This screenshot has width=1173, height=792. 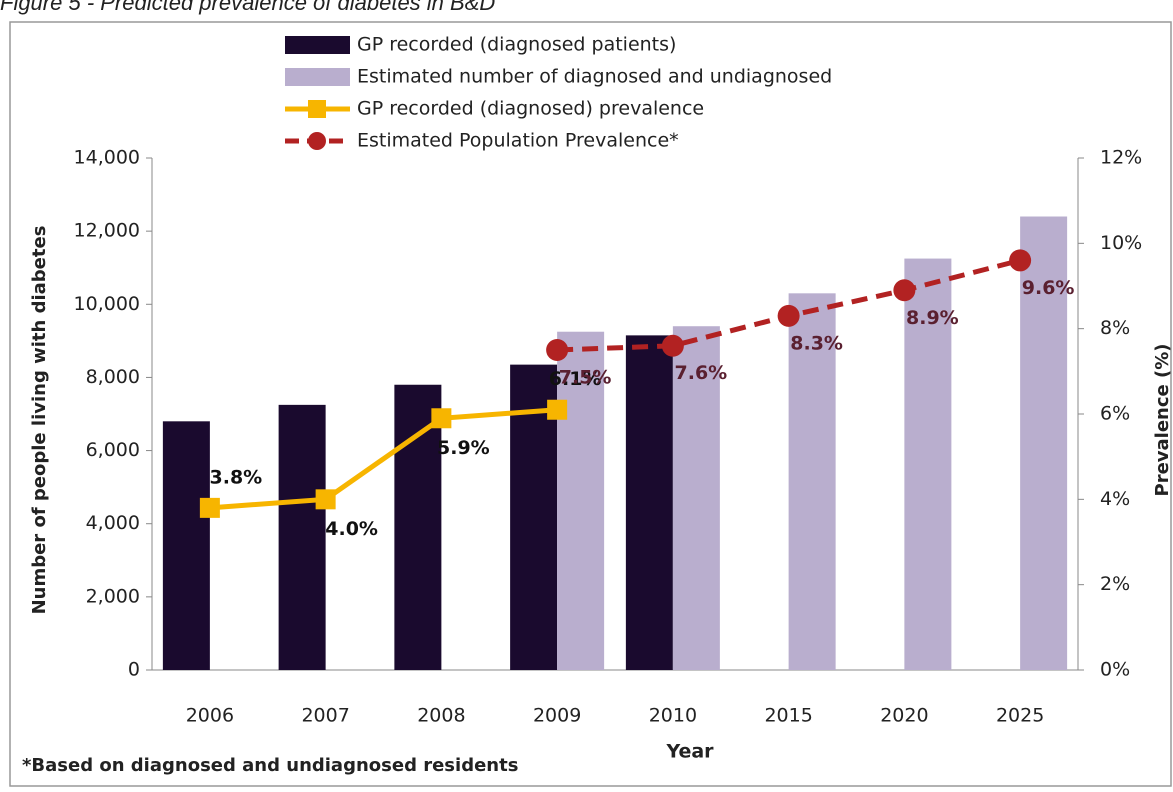 What do you see at coordinates (1115, 584) in the screenshot?
I see `y2-tick-label: 2%` at bounding box center [1115, 584].